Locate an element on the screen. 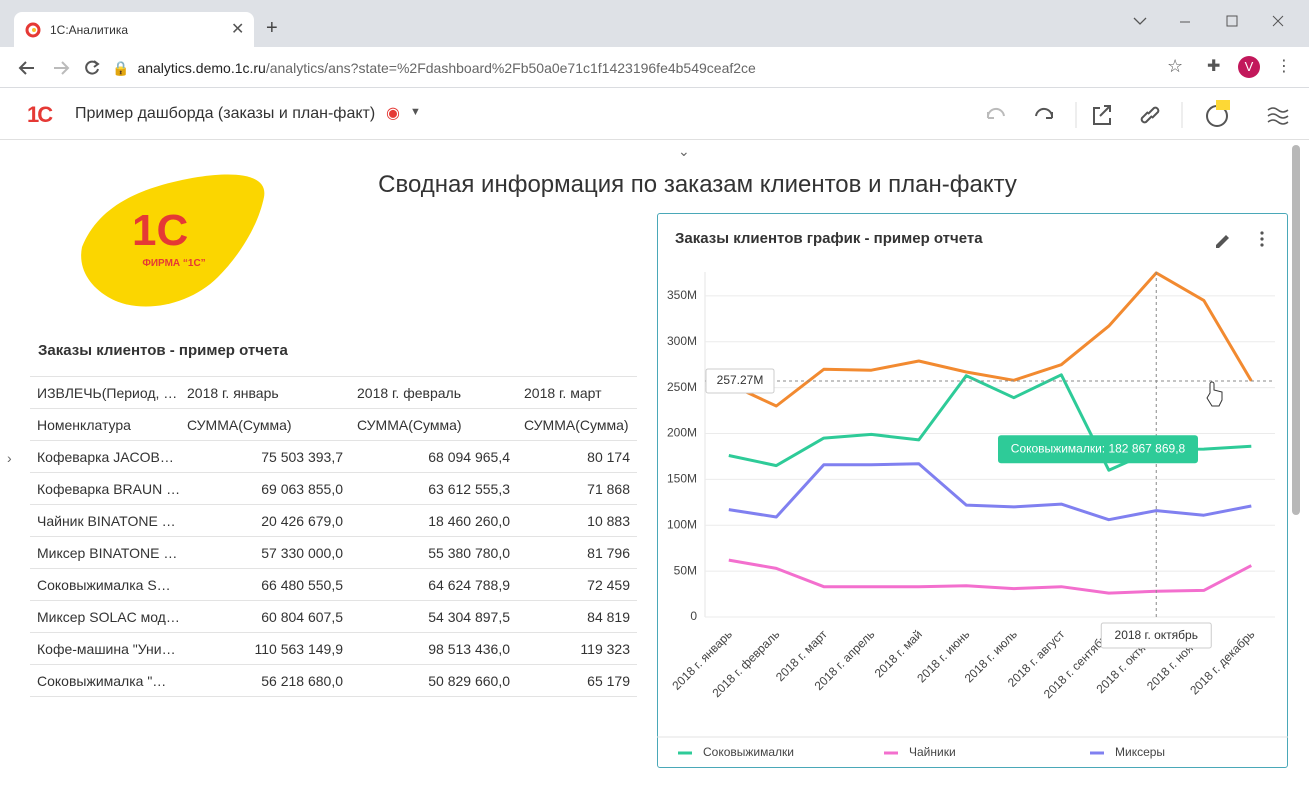  avatar: V is located at coordinates (1249, 67).